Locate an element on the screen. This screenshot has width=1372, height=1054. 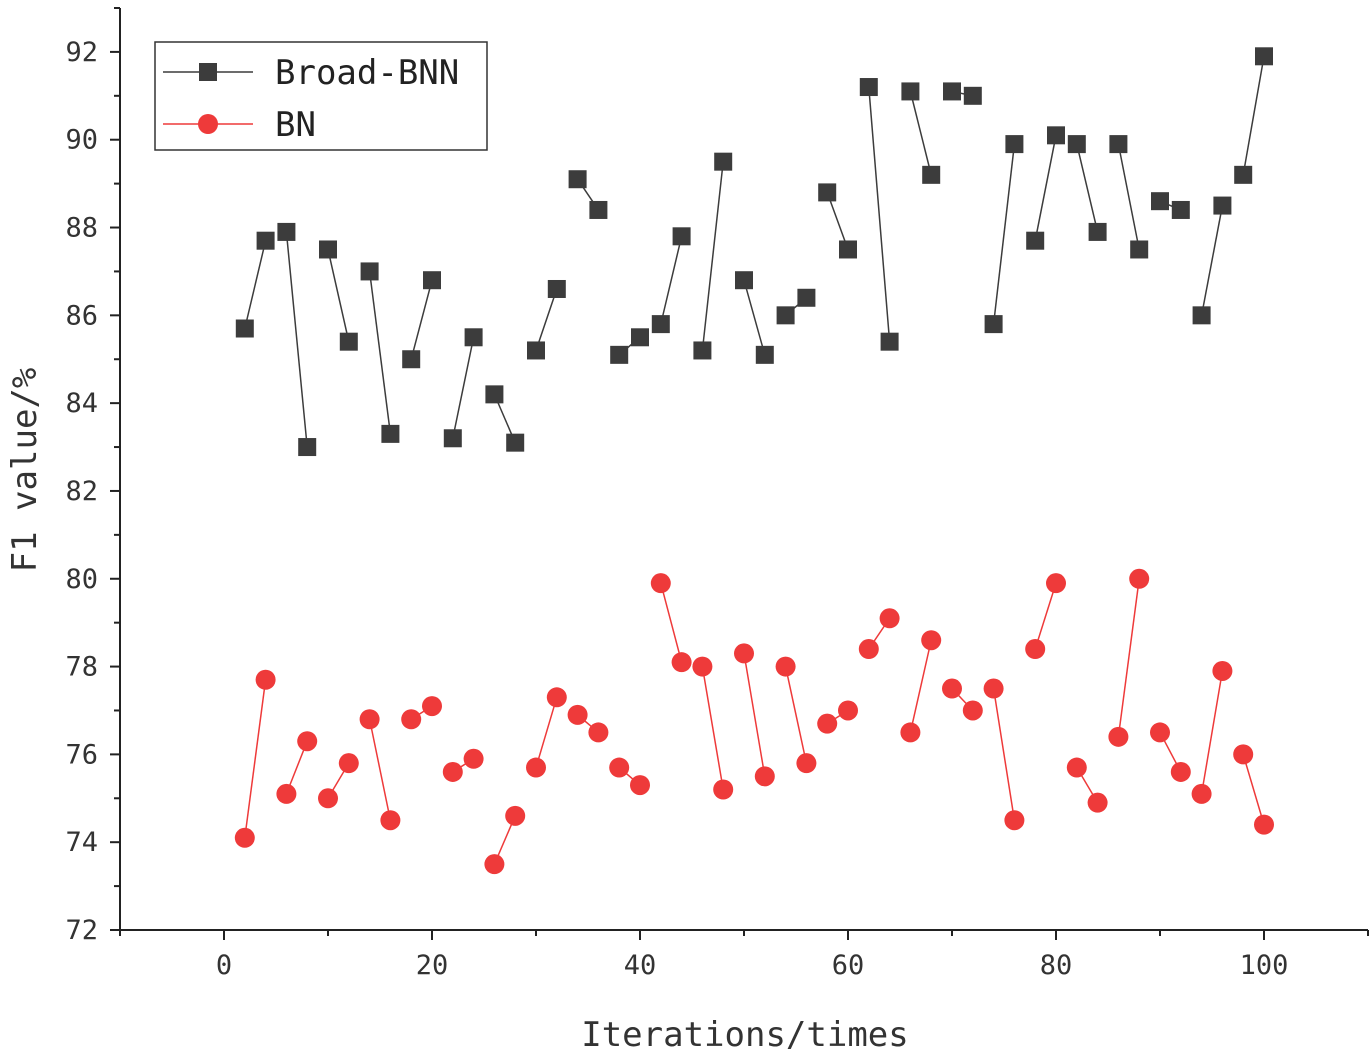
x-tick-label: 0 is located at coordinates (224, 965).